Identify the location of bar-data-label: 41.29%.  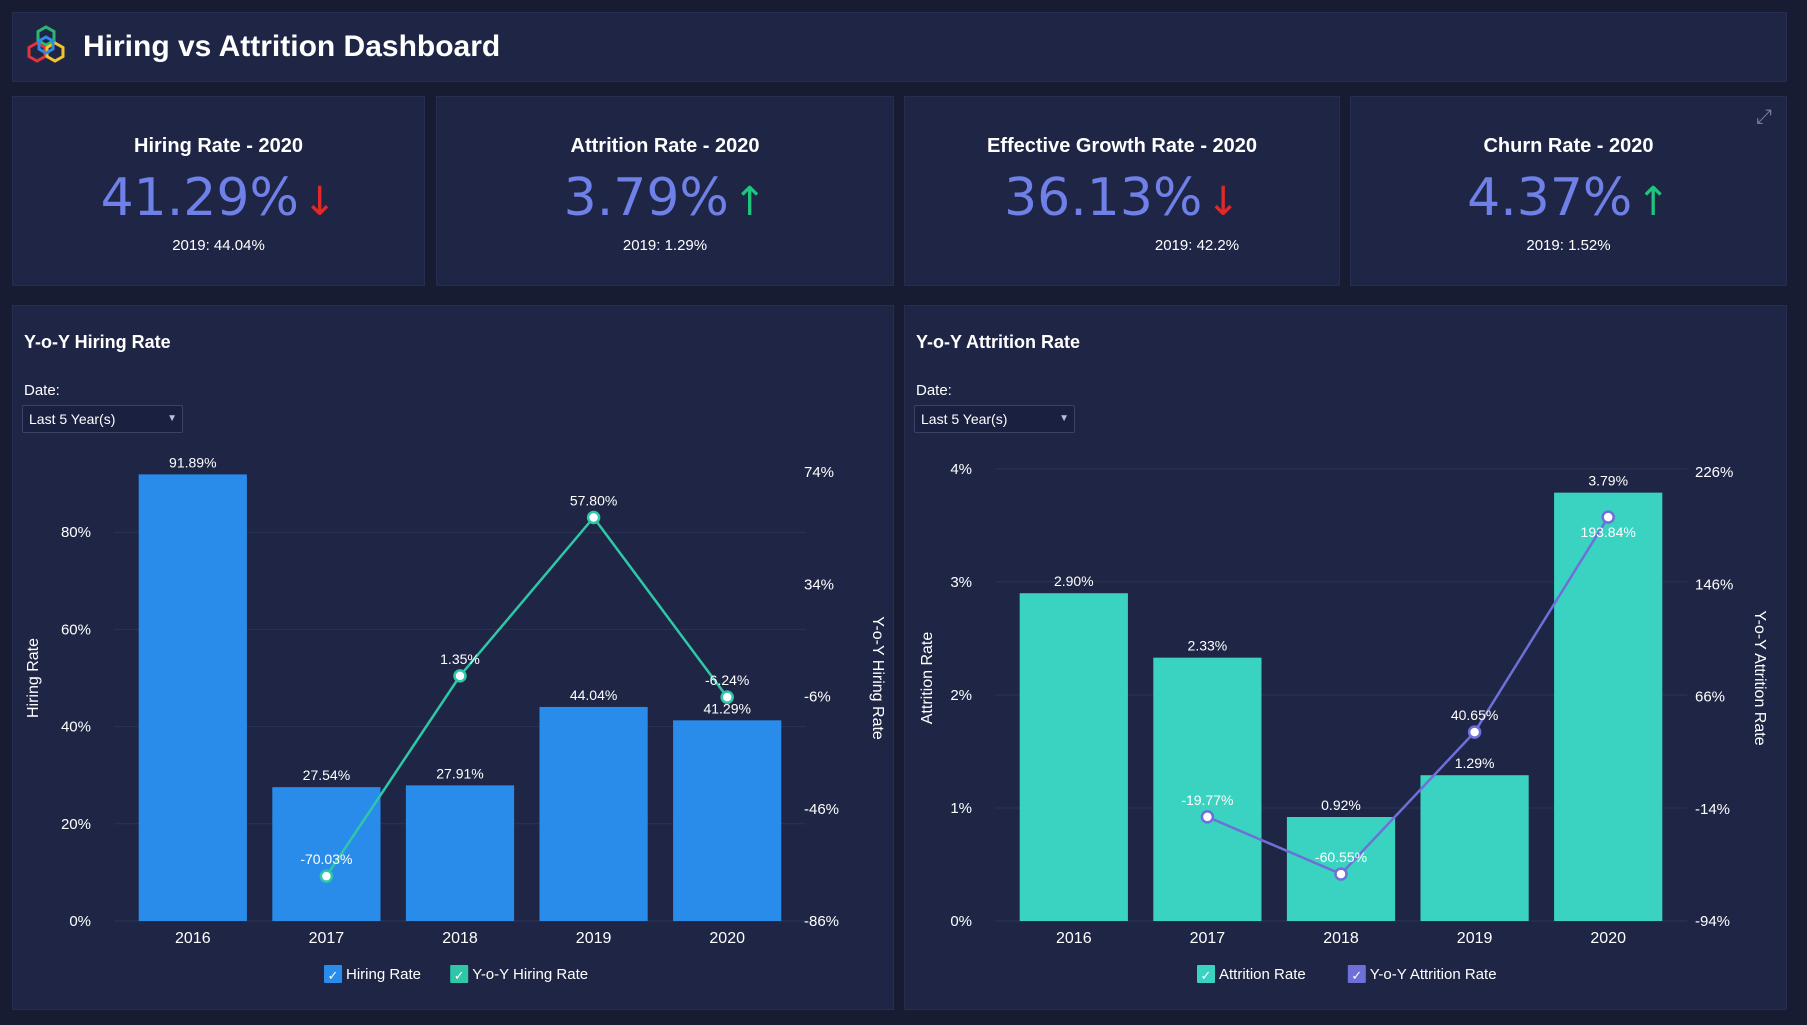
(726, 708).